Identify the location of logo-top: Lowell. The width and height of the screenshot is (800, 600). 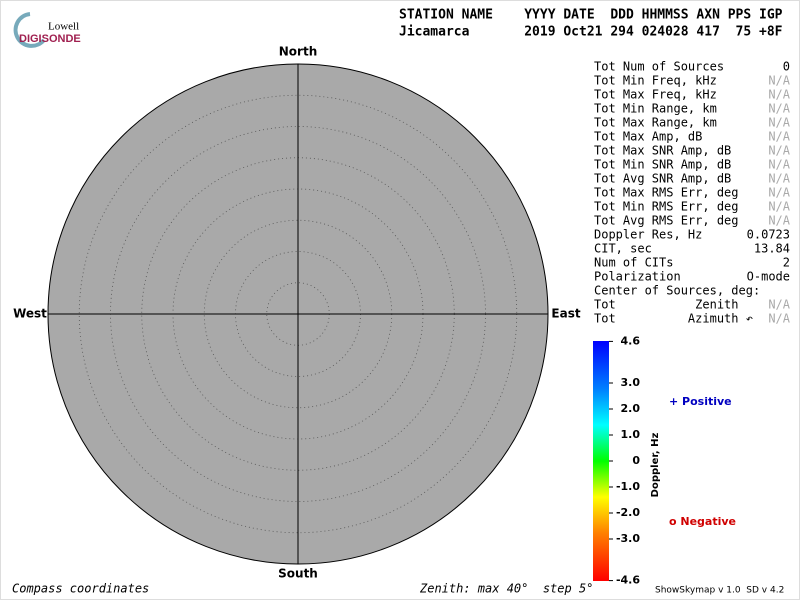
(63, 27).